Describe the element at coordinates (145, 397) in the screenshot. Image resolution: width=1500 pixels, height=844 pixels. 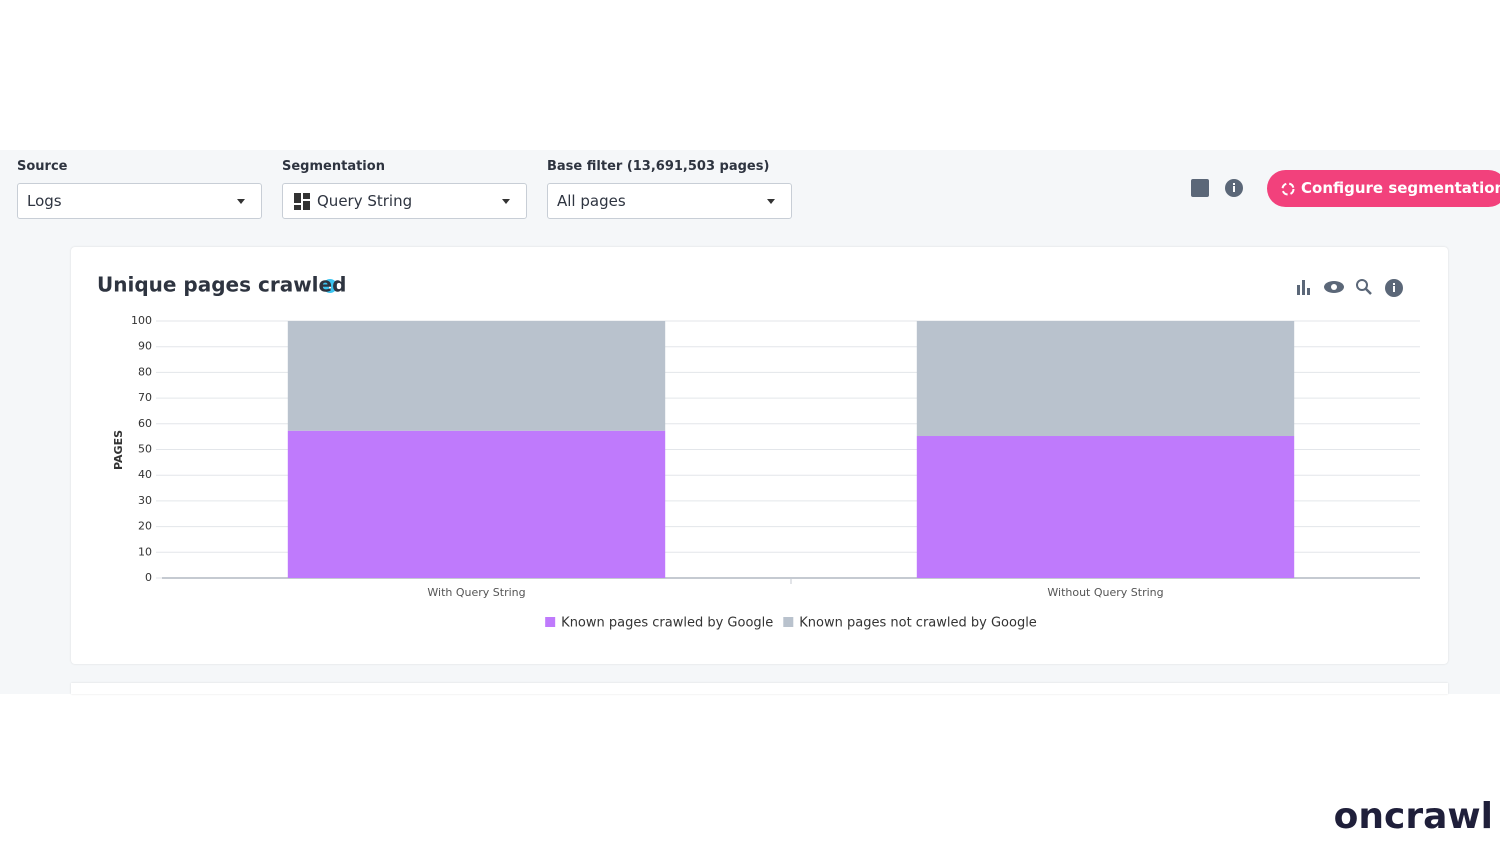
I see `y-tick-label: 70` at that location.